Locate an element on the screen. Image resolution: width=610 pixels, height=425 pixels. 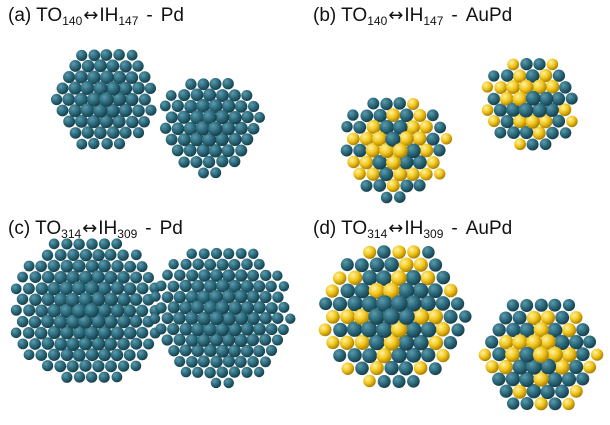
left-structure-name: TO is located at coordinates (354, 228).